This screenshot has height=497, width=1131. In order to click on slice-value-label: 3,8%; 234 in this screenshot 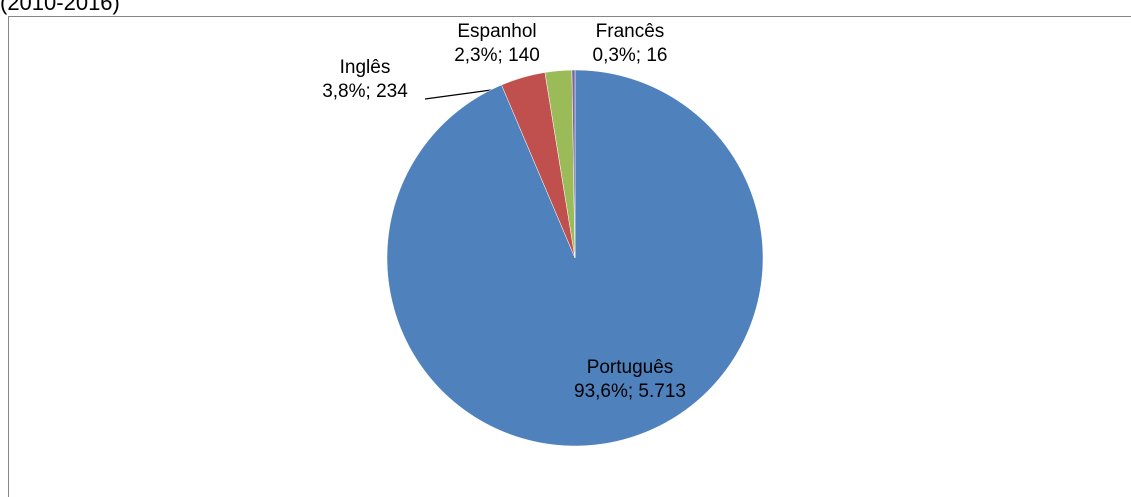, I will do `click(365, 91)`.